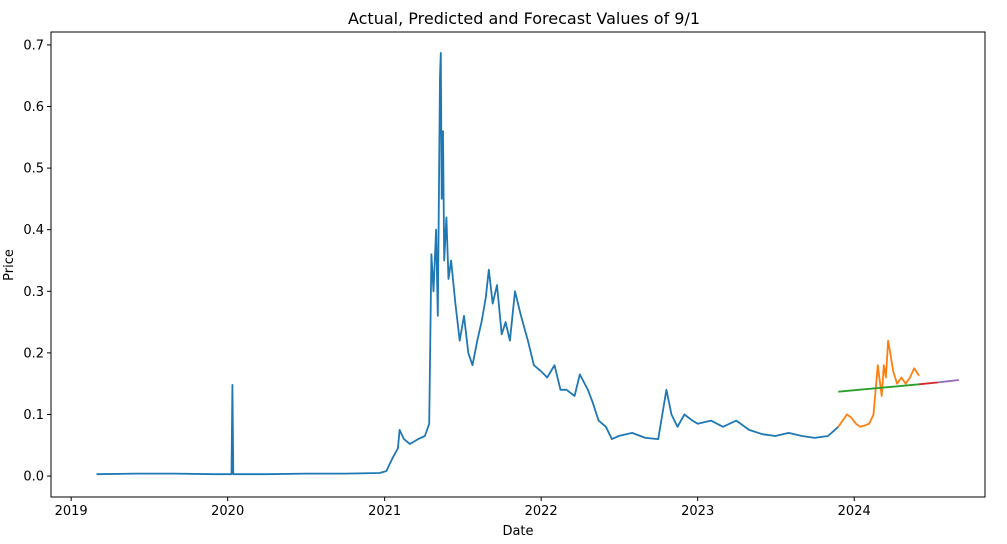 Image resolution: width=1007 pixels, height=544 pixels. What do you see at coordinates (33, 353) in the screenshot?
I see `y-tick-label: 0.2` at bounding box center [33, 353].